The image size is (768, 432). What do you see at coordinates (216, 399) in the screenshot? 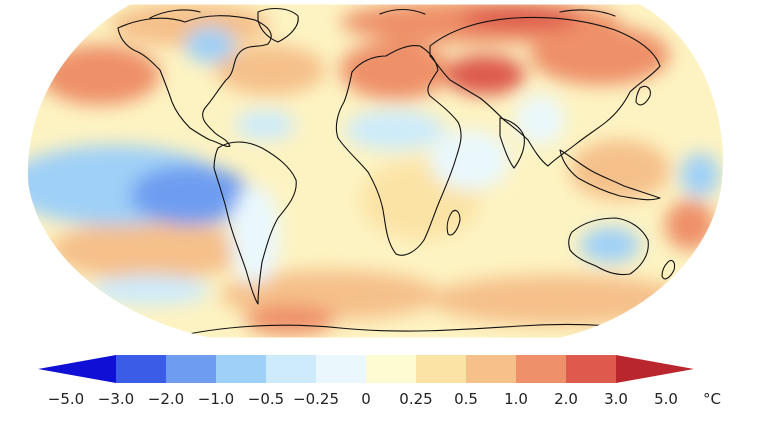
I see `legend-tick-label: −1.0` at bounding box center [216, 399].